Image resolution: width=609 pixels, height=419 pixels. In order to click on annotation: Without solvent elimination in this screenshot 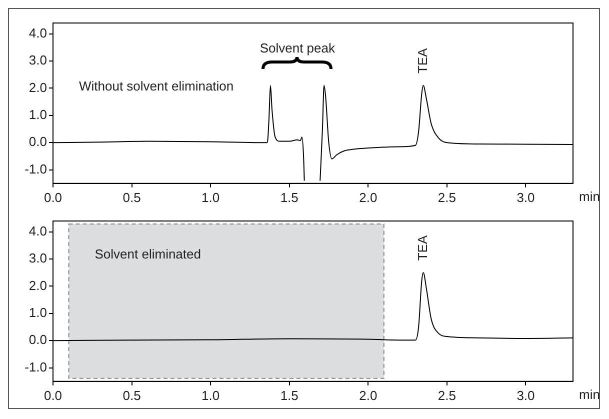, I will do `click(156, 86)`.